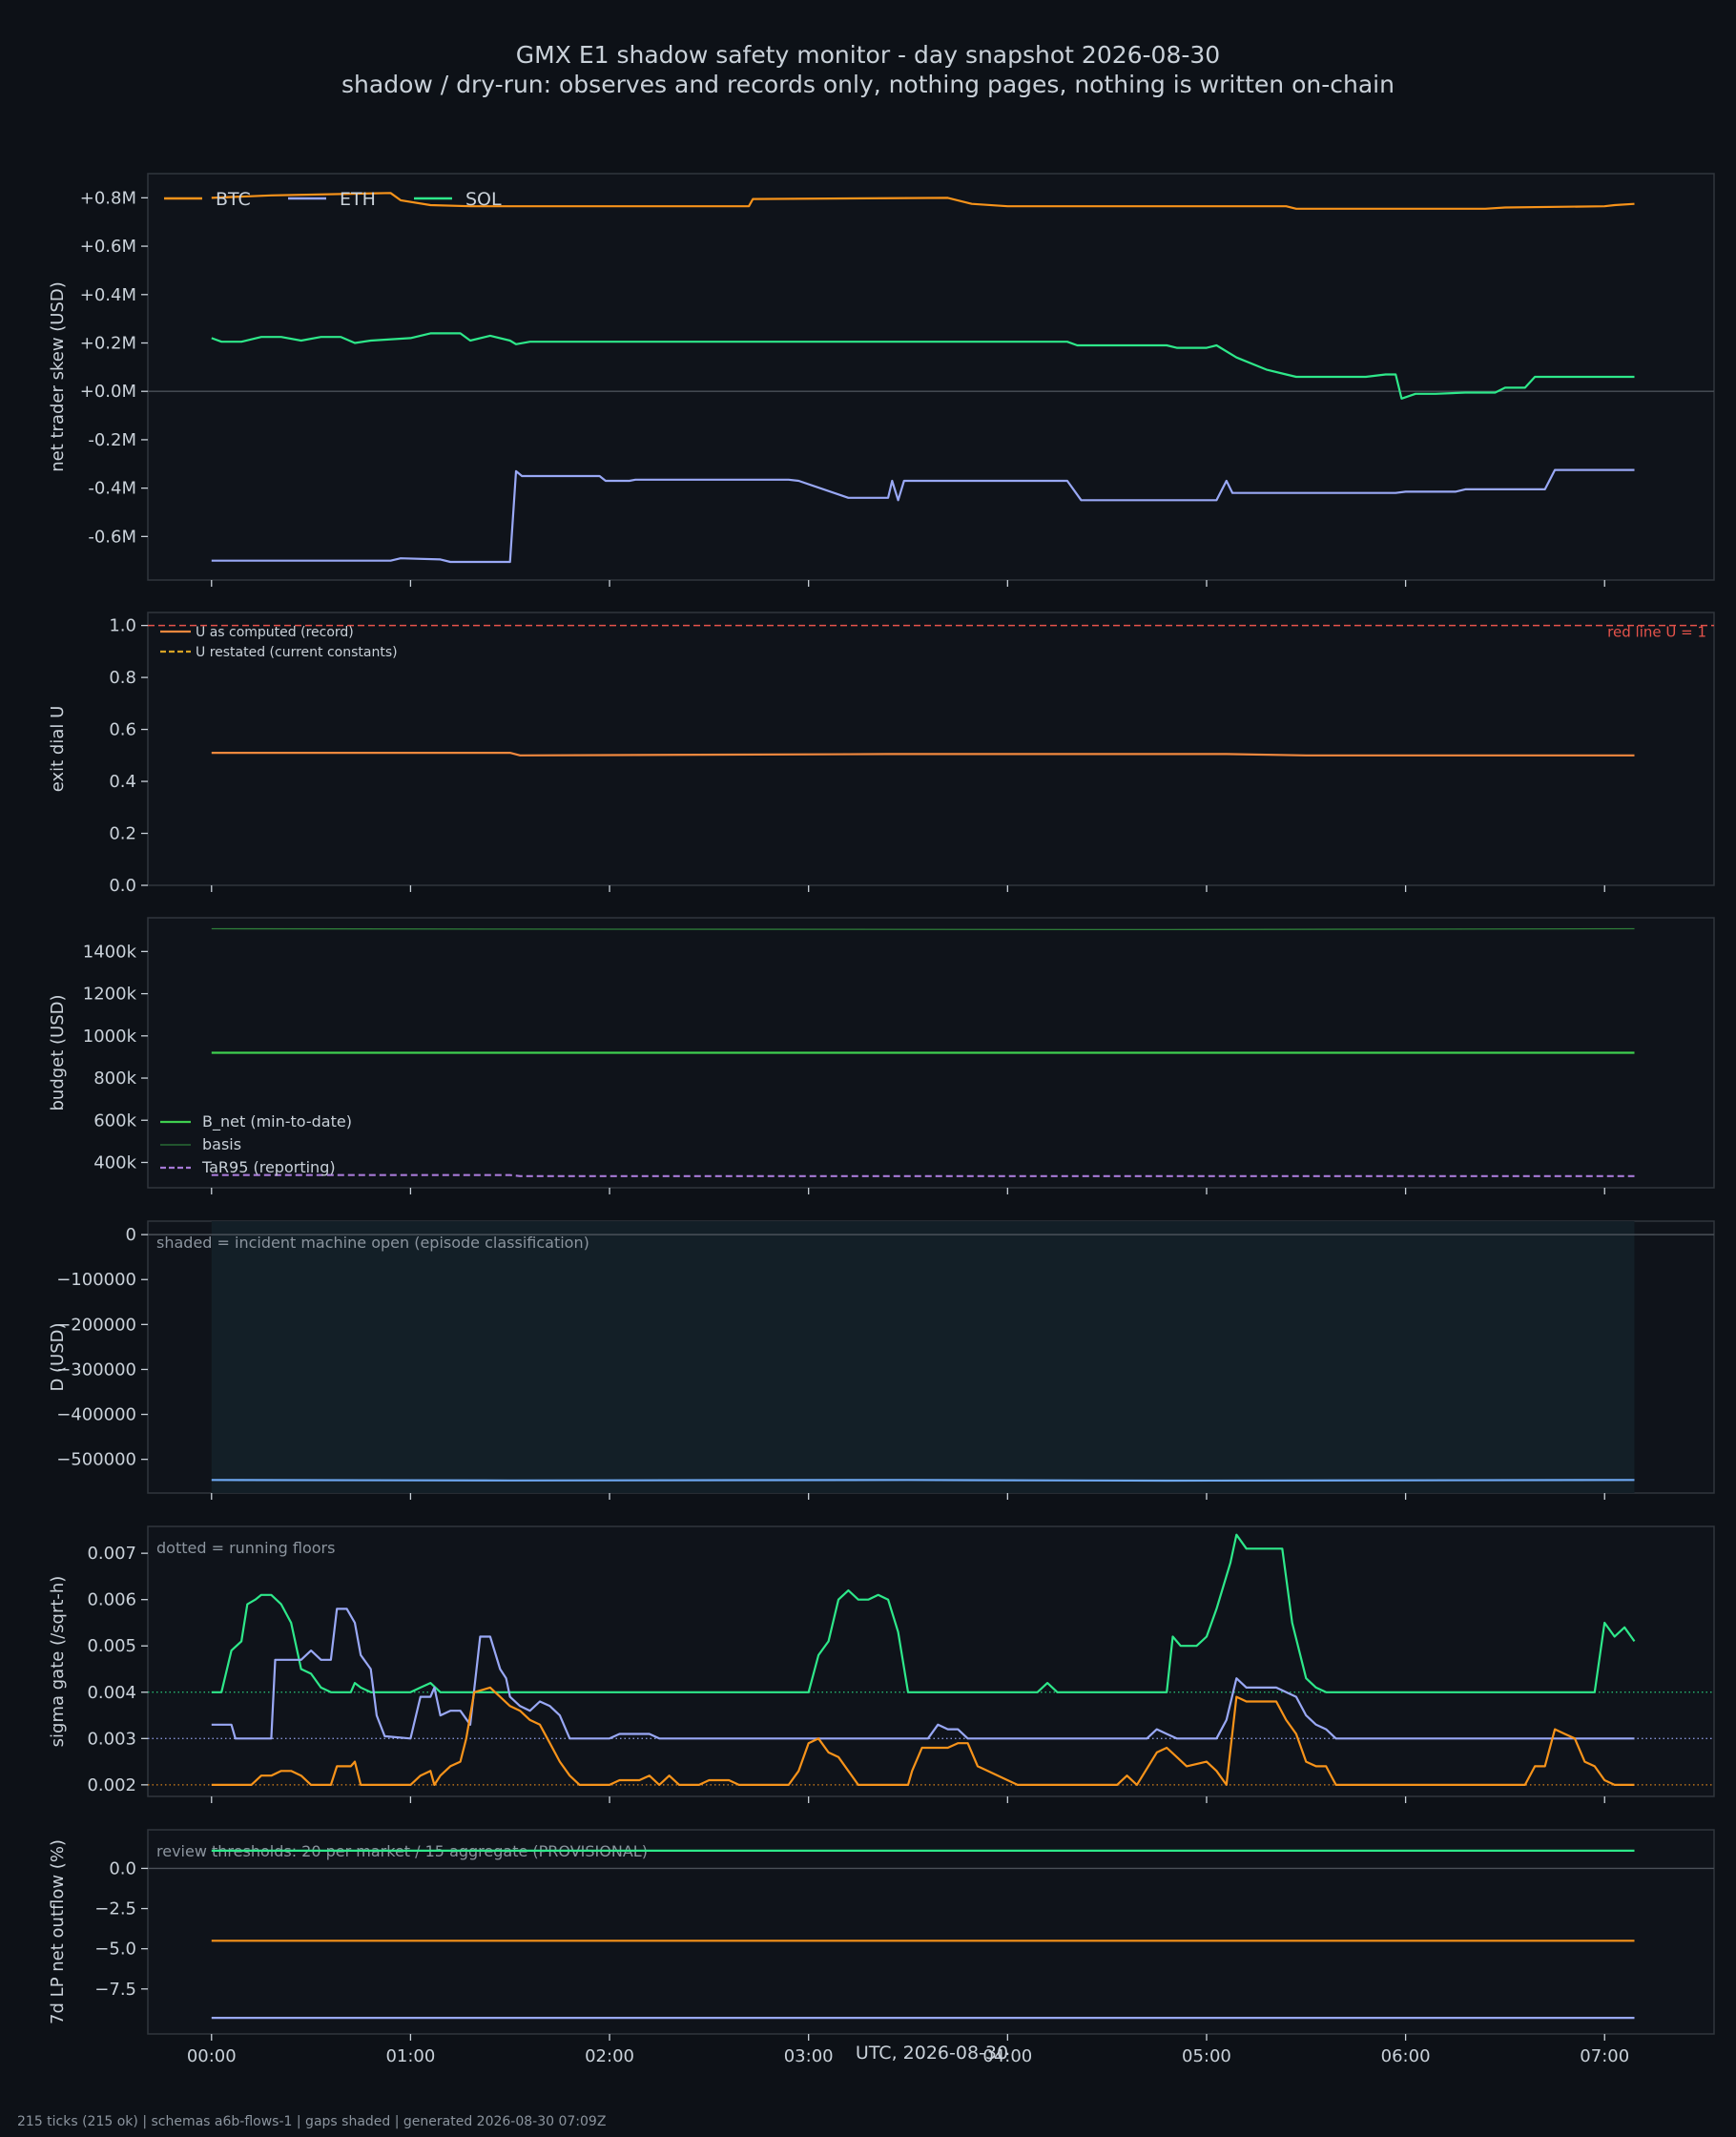 The height and width of the screenshot is (2137, 1736). Describe the element at coordinates (108, 344) in the screenshot. I see `y-tick-label: +0.2M` at that location.